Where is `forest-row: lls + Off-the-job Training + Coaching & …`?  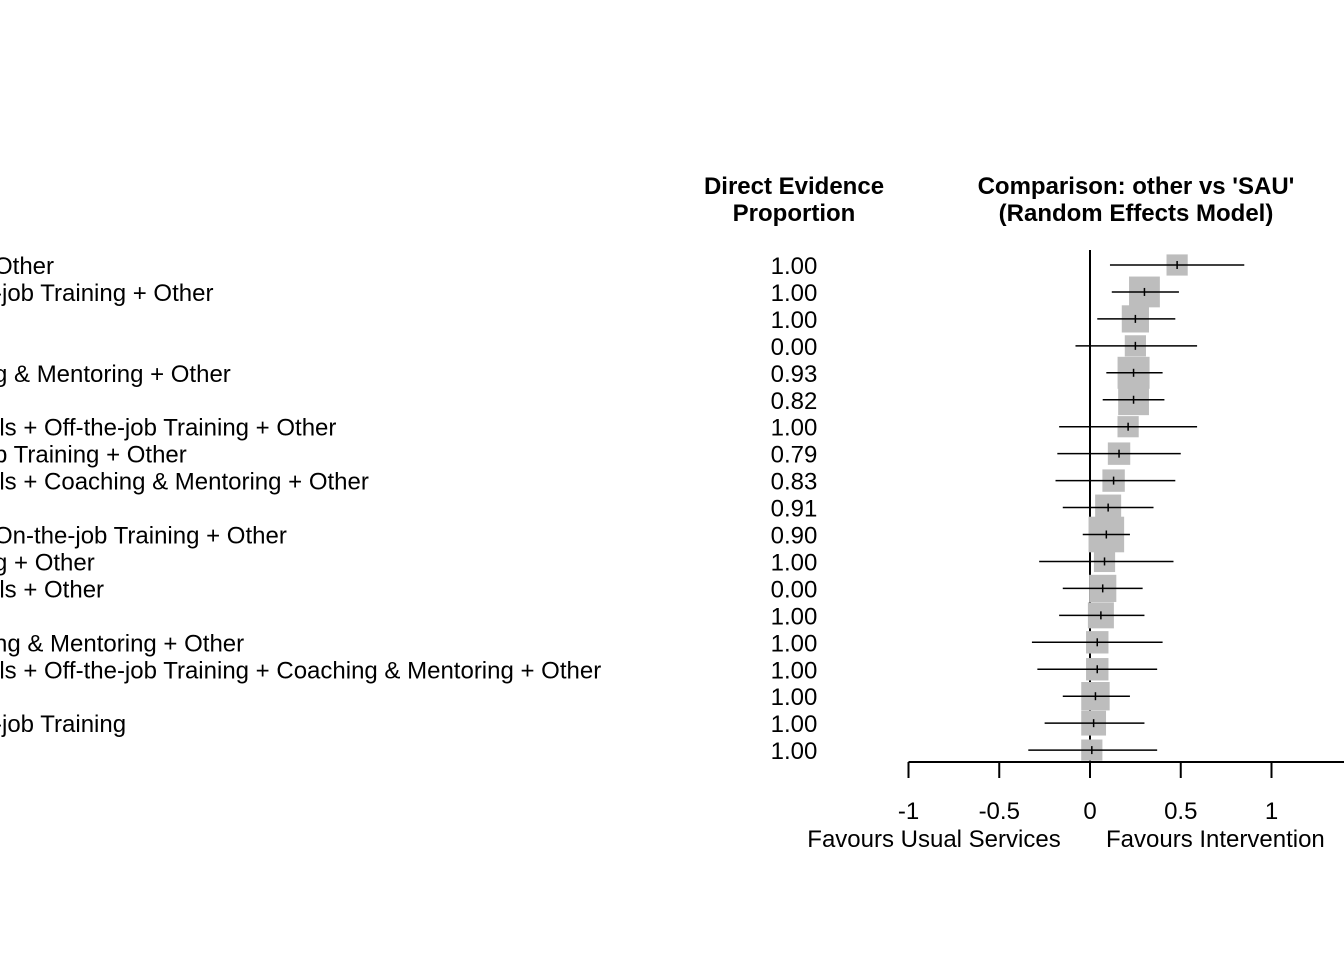
forest-row: lls + Off-the-job Training + Coaching & … is located at coordinates (579, 670).